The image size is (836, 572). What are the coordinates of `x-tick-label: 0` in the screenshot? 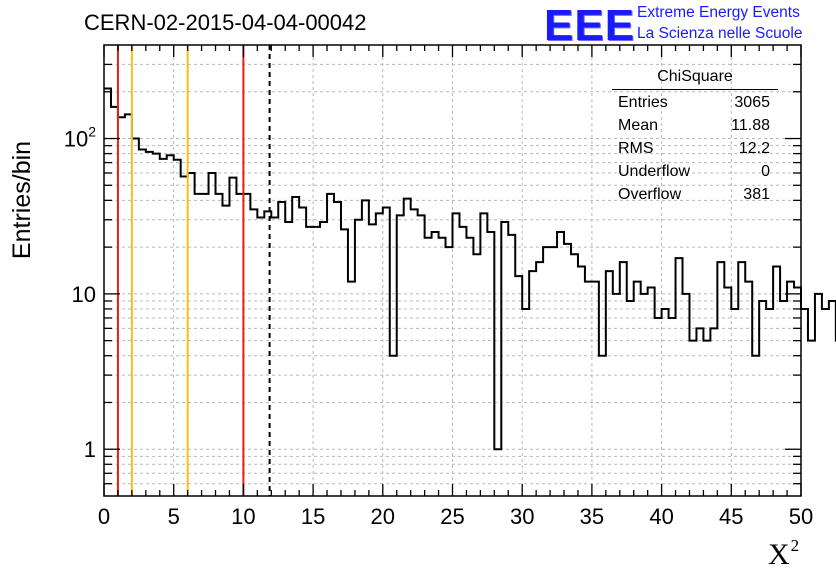 It's located at (104, 516).